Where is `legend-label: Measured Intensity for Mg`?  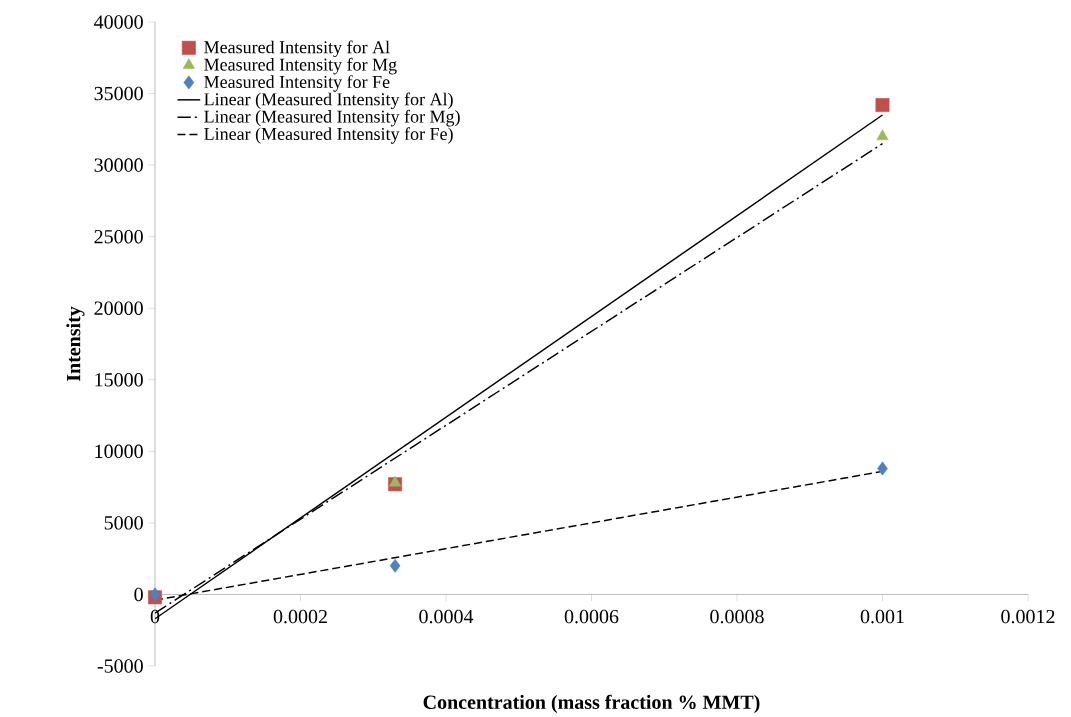 legend-label: Measured Intensity for Mg is located at coordinates (300, 66).